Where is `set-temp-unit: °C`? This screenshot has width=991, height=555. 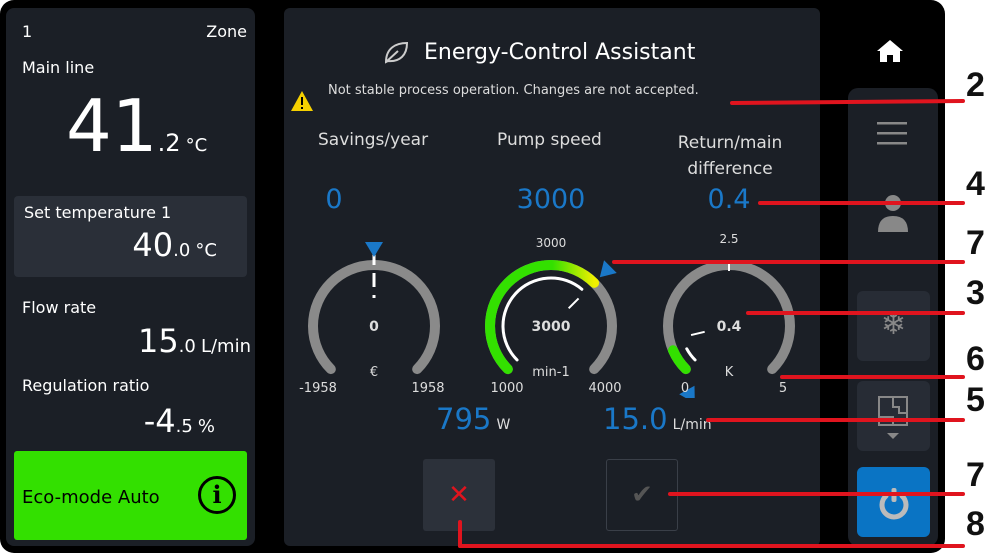
set-temp-unit: °C is located at coordinates (206, 250).